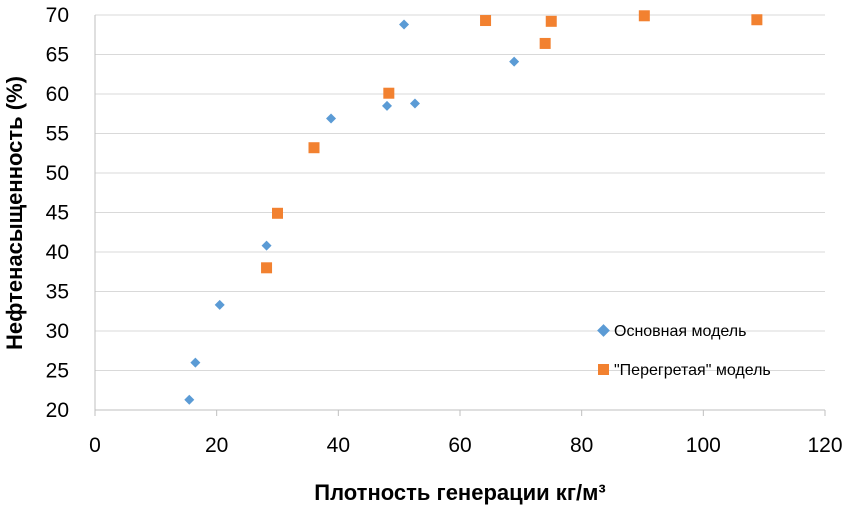  I want to click on legend-label-overheated: "Перегретая" модель, so click(692, 370).